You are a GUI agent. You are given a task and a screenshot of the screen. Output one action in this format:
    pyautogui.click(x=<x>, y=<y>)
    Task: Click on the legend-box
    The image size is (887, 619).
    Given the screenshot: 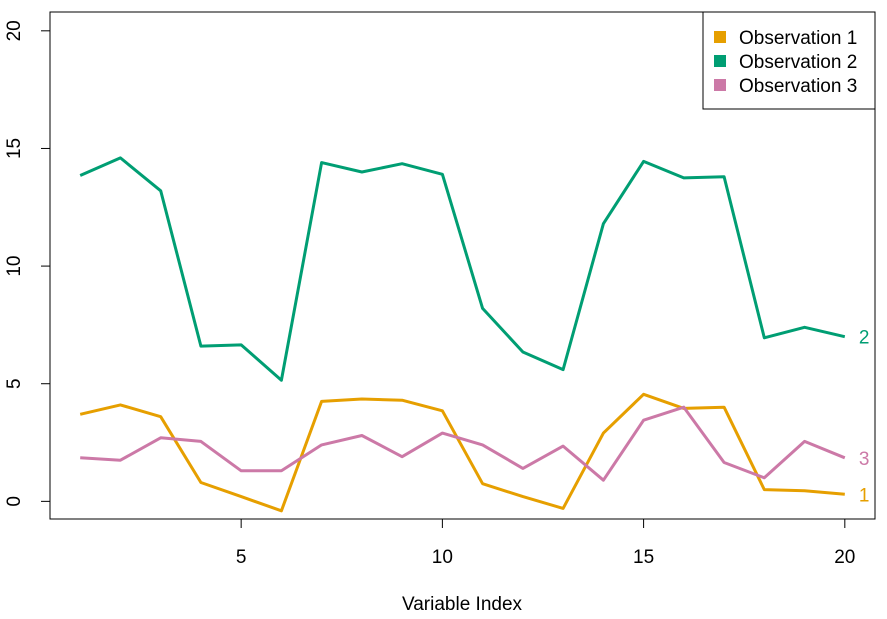 What is the action you would take?
    pyautogui.click(x=789, y=60)
    